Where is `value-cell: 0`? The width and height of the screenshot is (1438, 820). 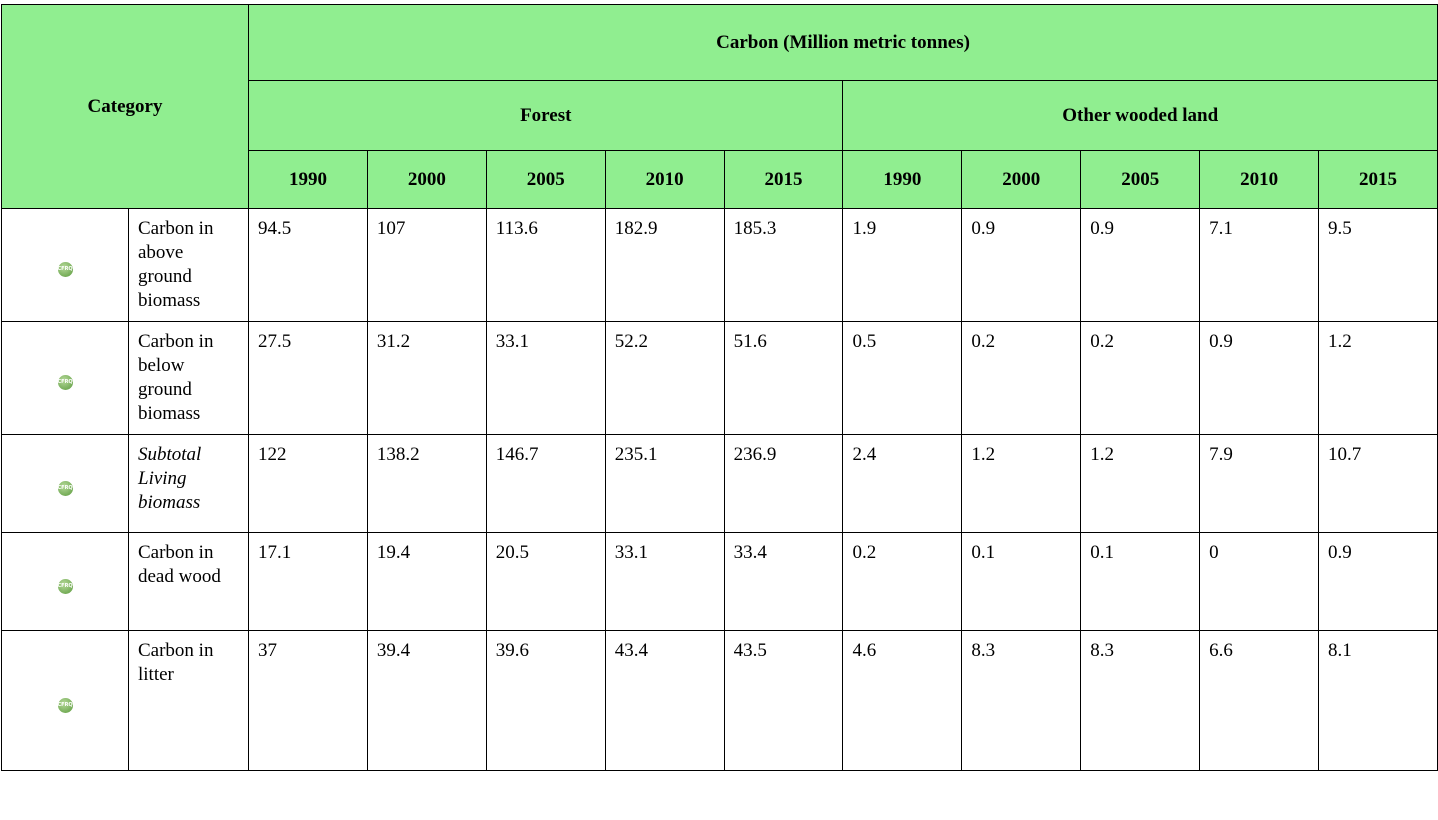 value-cell: 0 is located at coordinates (1259, 581).